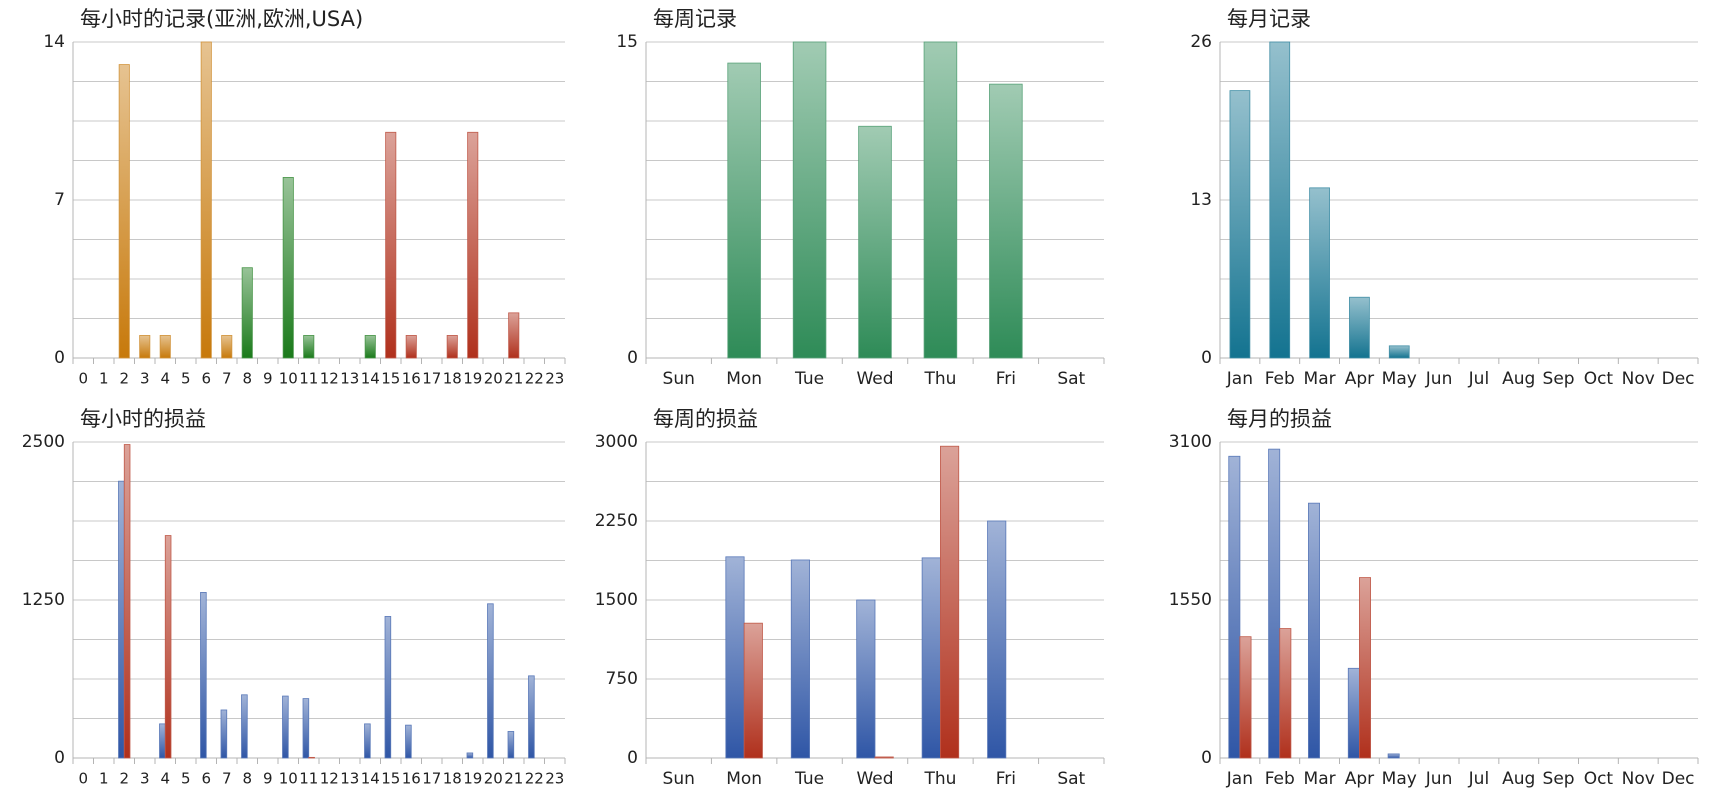 This screenshot has height=800, width=1720. I want to click on y-tick-label: 2500, so click(43, 442).